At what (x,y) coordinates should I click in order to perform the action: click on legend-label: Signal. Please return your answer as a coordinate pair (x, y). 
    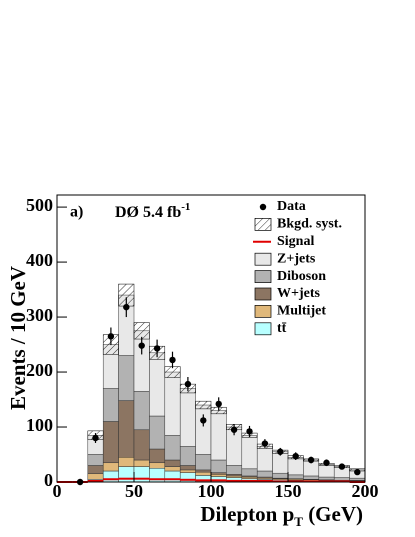
    Looking at the image, I should click on (295, 241).